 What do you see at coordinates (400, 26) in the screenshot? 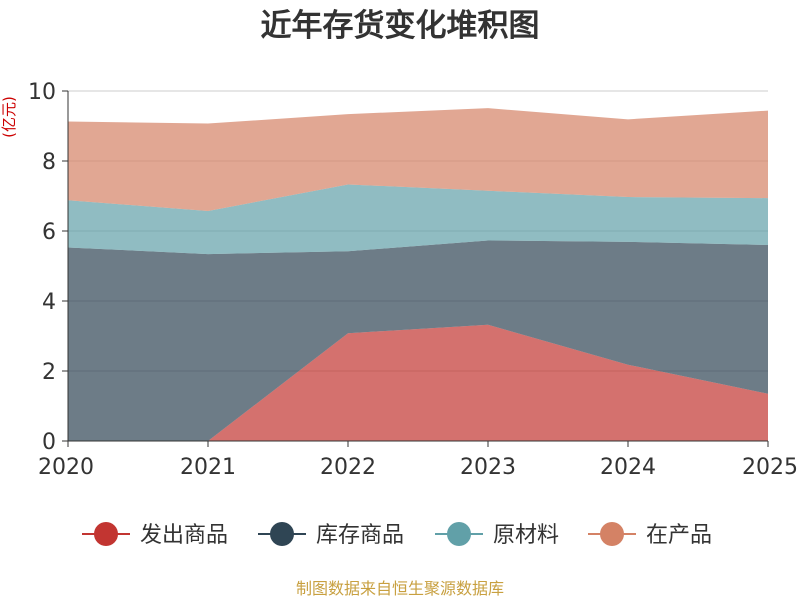
I see `chart-title: 近年存货变化堆积图` at bounding box center [400, 26].